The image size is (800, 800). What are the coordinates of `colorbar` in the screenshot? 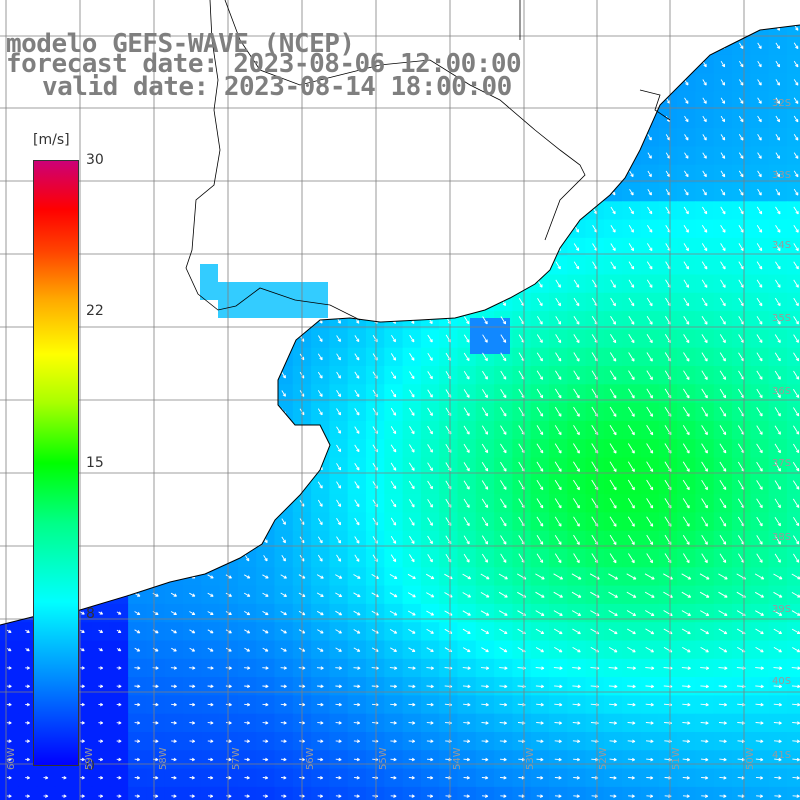 It's located at (56, 463).